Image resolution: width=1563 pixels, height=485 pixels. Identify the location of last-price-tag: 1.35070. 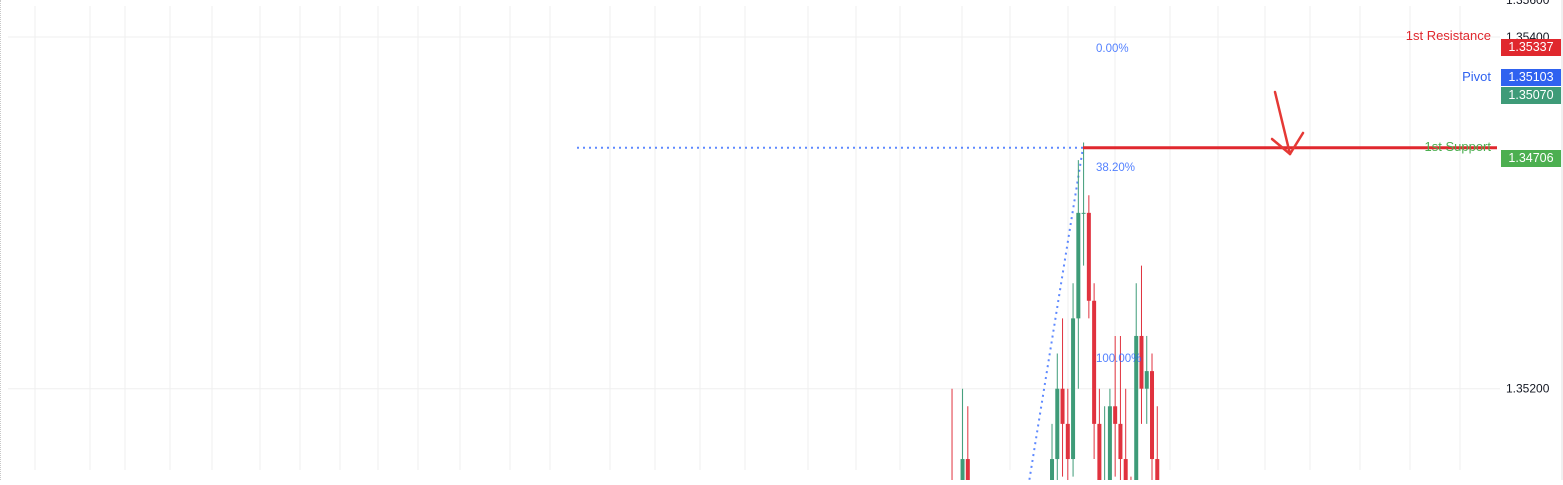
(1531, 95).